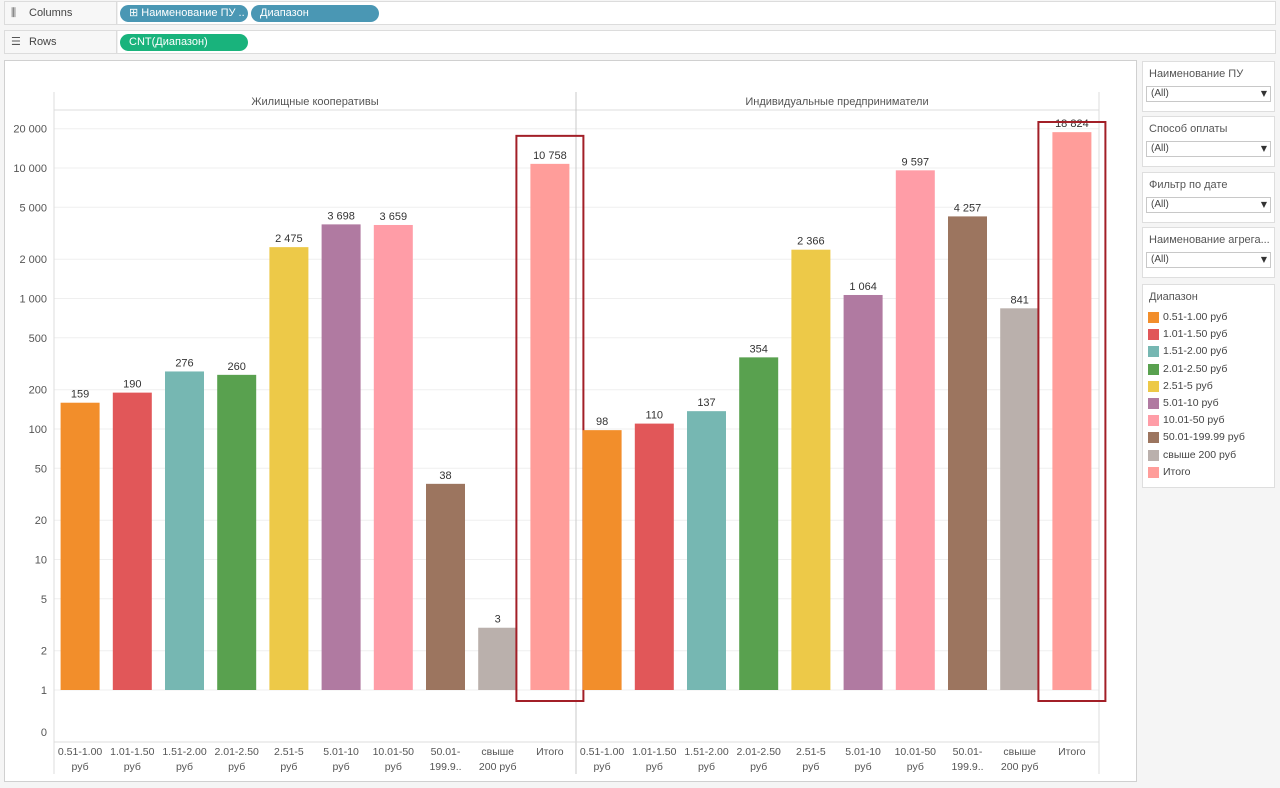 The height and width of the screenshot is (788, 1280). I want to click on legend-item: свыше 200 руб, so click(1208, 455).